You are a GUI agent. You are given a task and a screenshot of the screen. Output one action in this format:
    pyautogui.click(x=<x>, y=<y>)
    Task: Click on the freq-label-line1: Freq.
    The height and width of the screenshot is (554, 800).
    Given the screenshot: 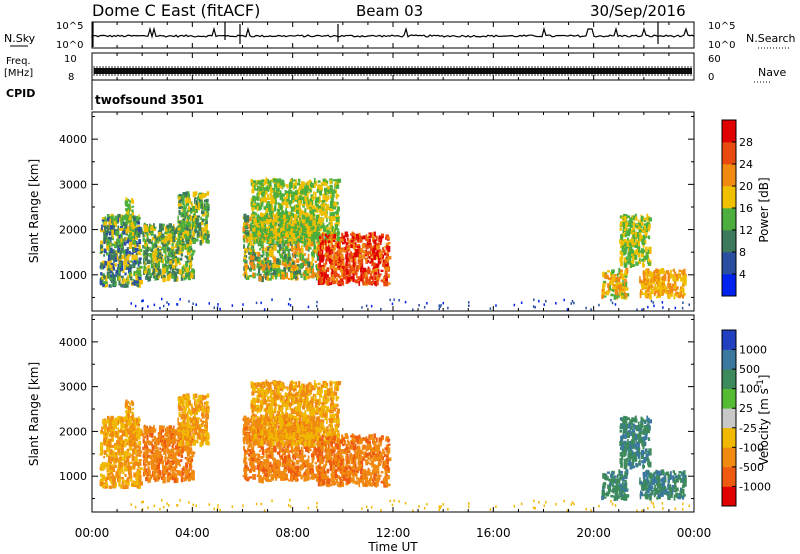 What is the action you would take?
    pyautogui.click(x=18, y=61)
    